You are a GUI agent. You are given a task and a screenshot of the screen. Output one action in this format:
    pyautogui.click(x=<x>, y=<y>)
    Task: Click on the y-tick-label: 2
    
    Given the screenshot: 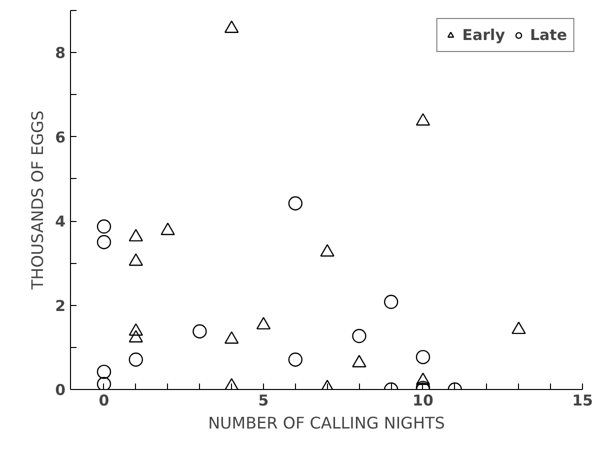 What is the action you would take?
    pyautogui.click(x=60, y=305)
    